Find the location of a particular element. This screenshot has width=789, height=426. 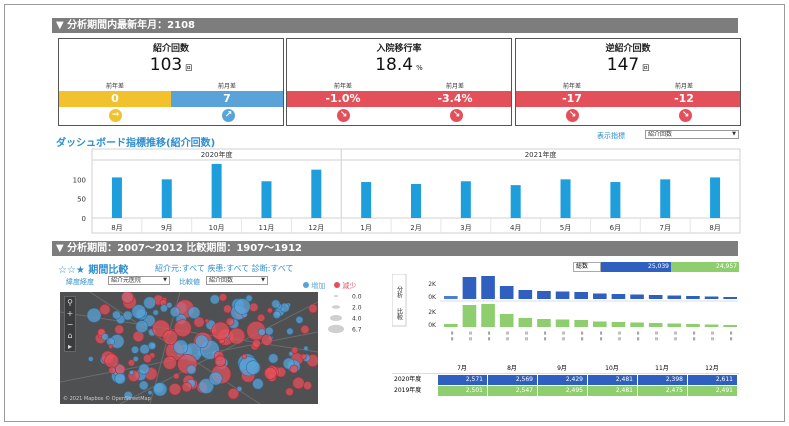

home-icon: ⌂ is located at coordinates (70, 335).